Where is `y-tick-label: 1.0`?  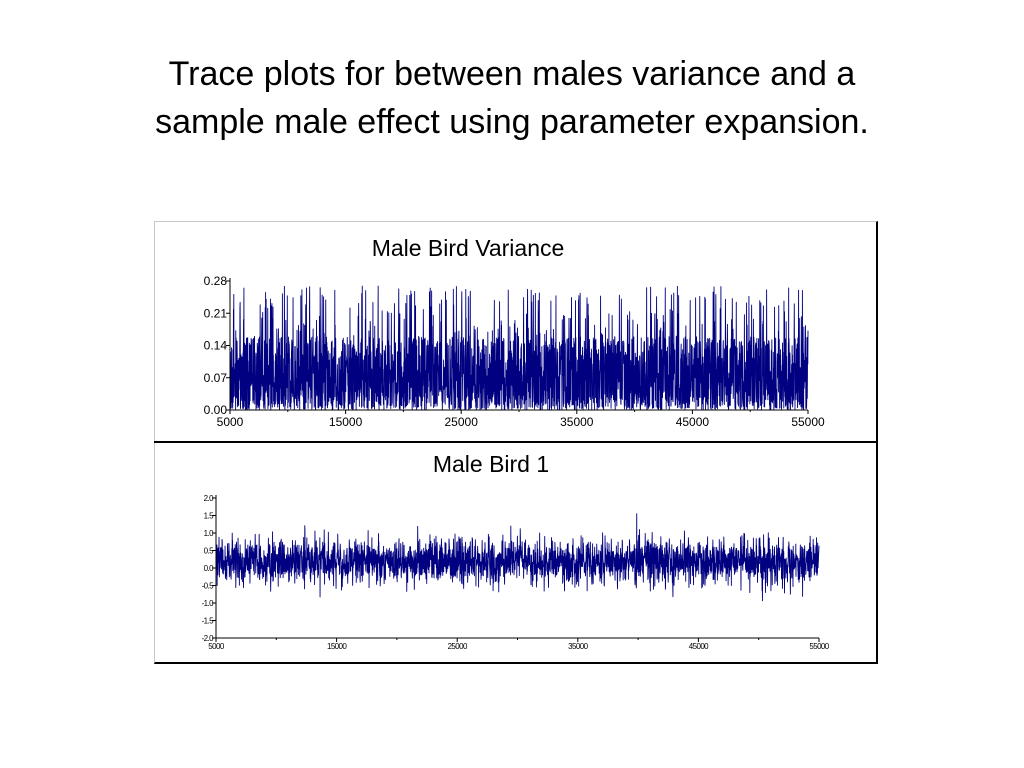 y-tick-label: 1.0 is located at coordinates (209, 533).